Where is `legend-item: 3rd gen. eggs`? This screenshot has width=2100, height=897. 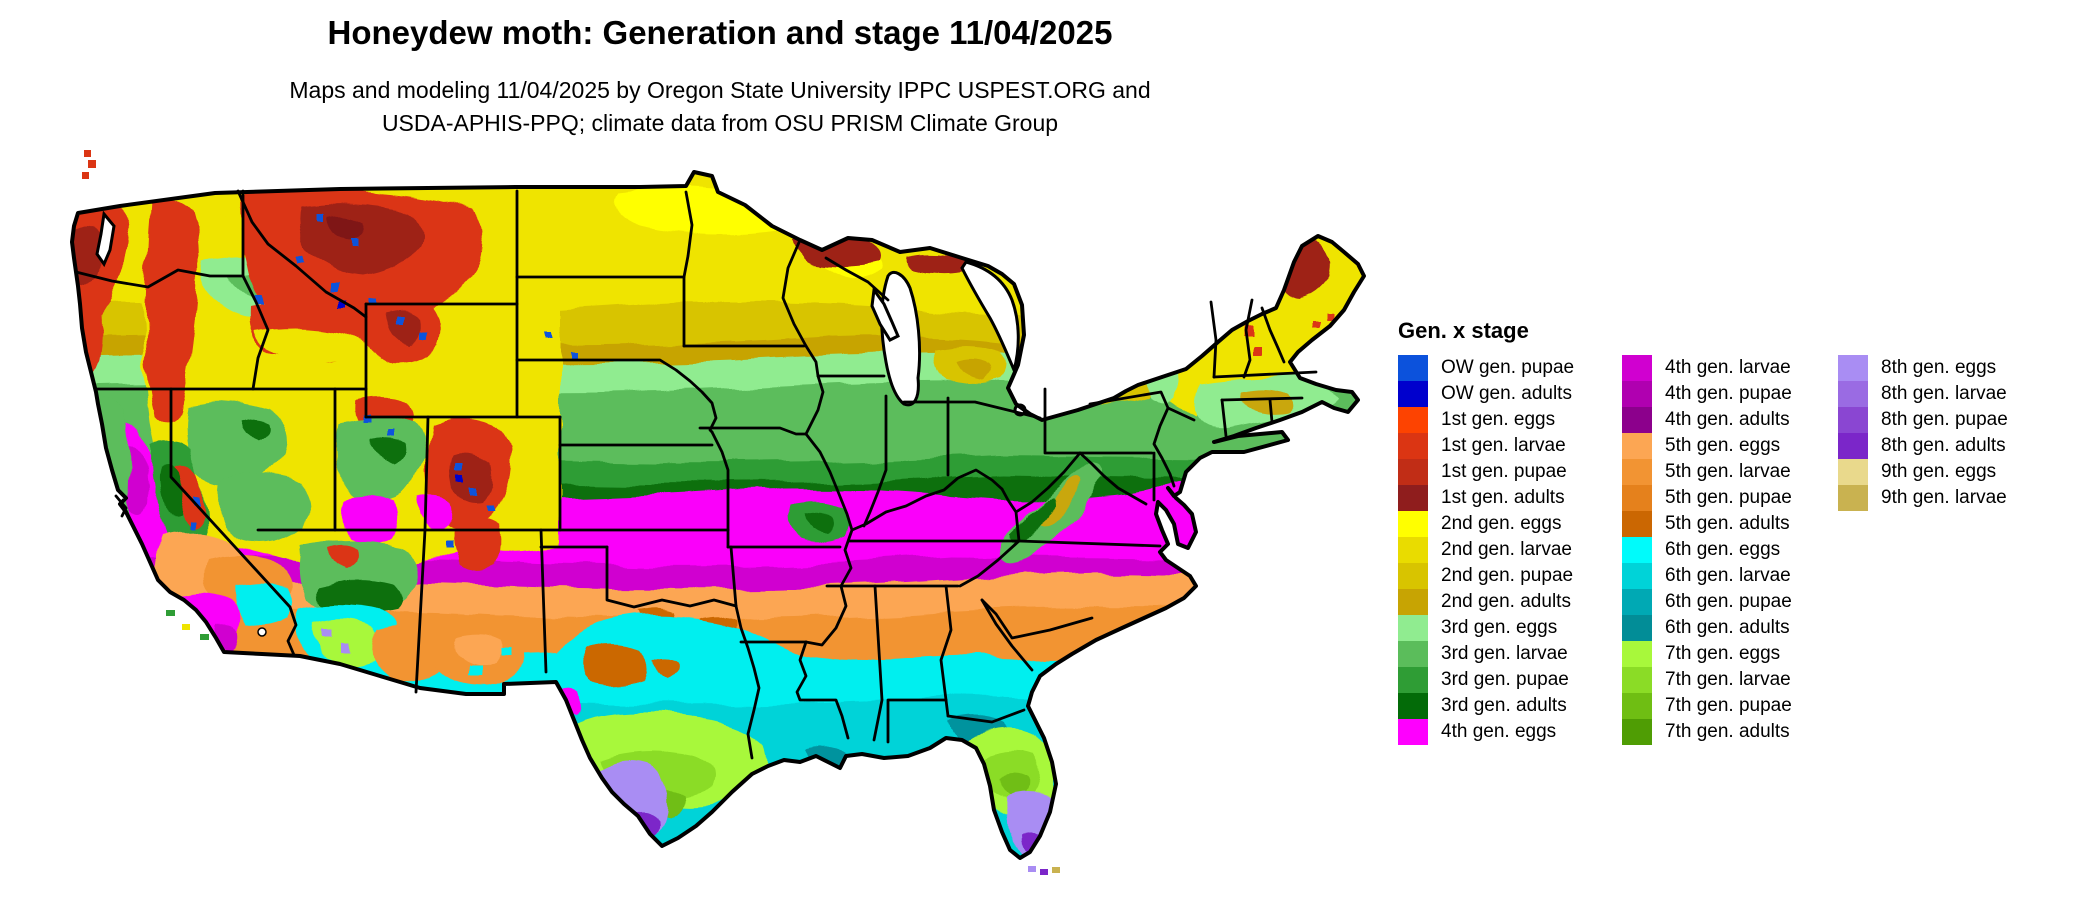 legend-item: 3rd gen. eggs is located at coordinates (1498, 628).